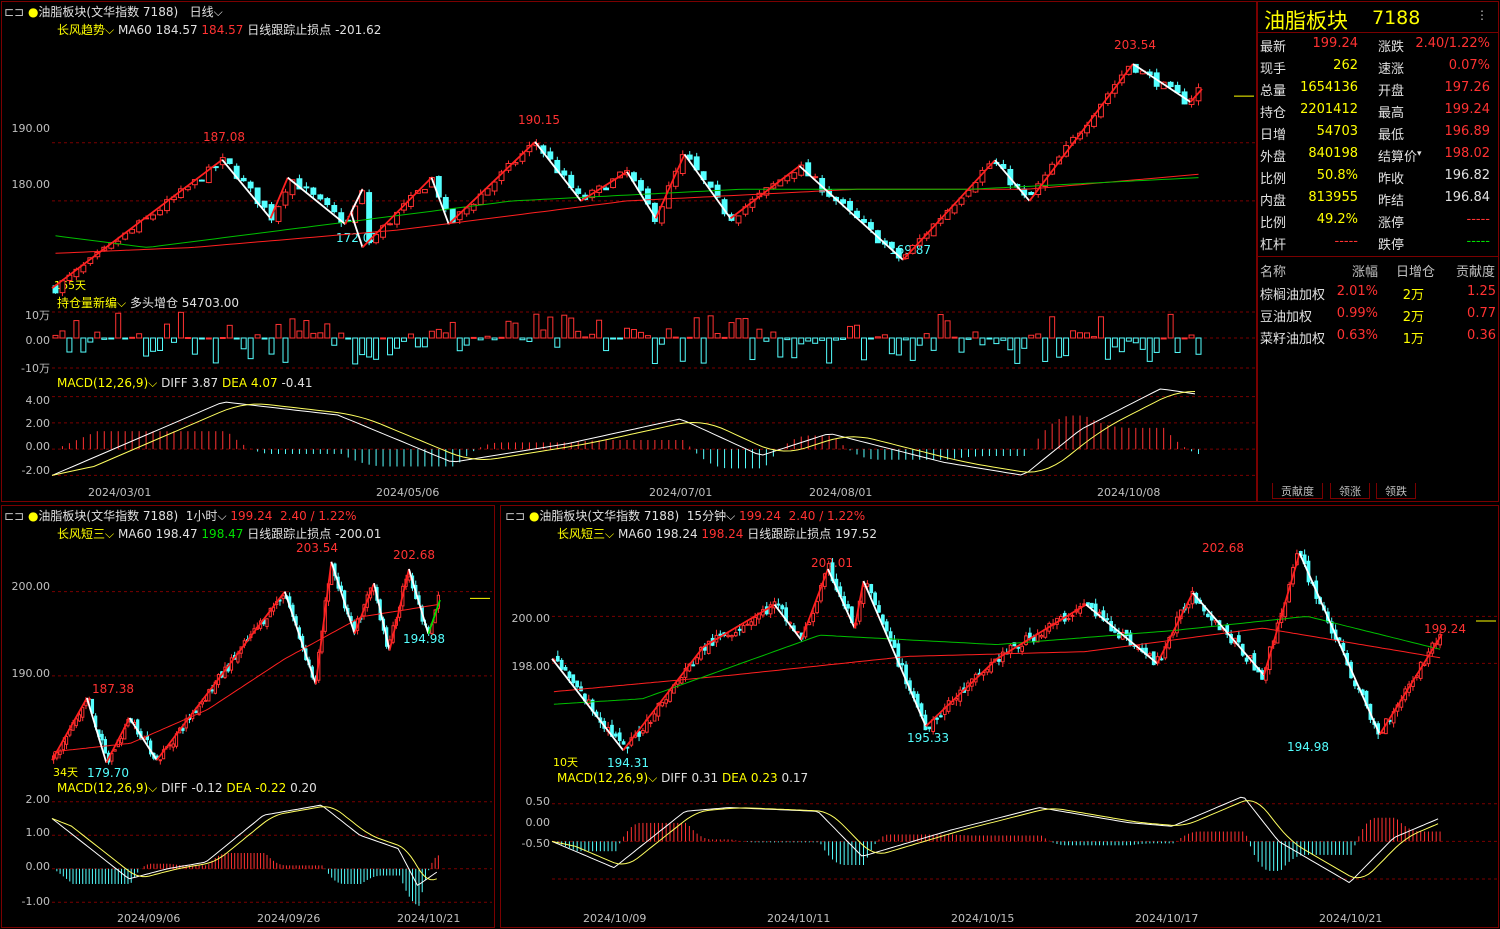  Describe the element at coordinates (1396, 491) in the screenshot. I see `tab-top-losers: 领跌` at that location.